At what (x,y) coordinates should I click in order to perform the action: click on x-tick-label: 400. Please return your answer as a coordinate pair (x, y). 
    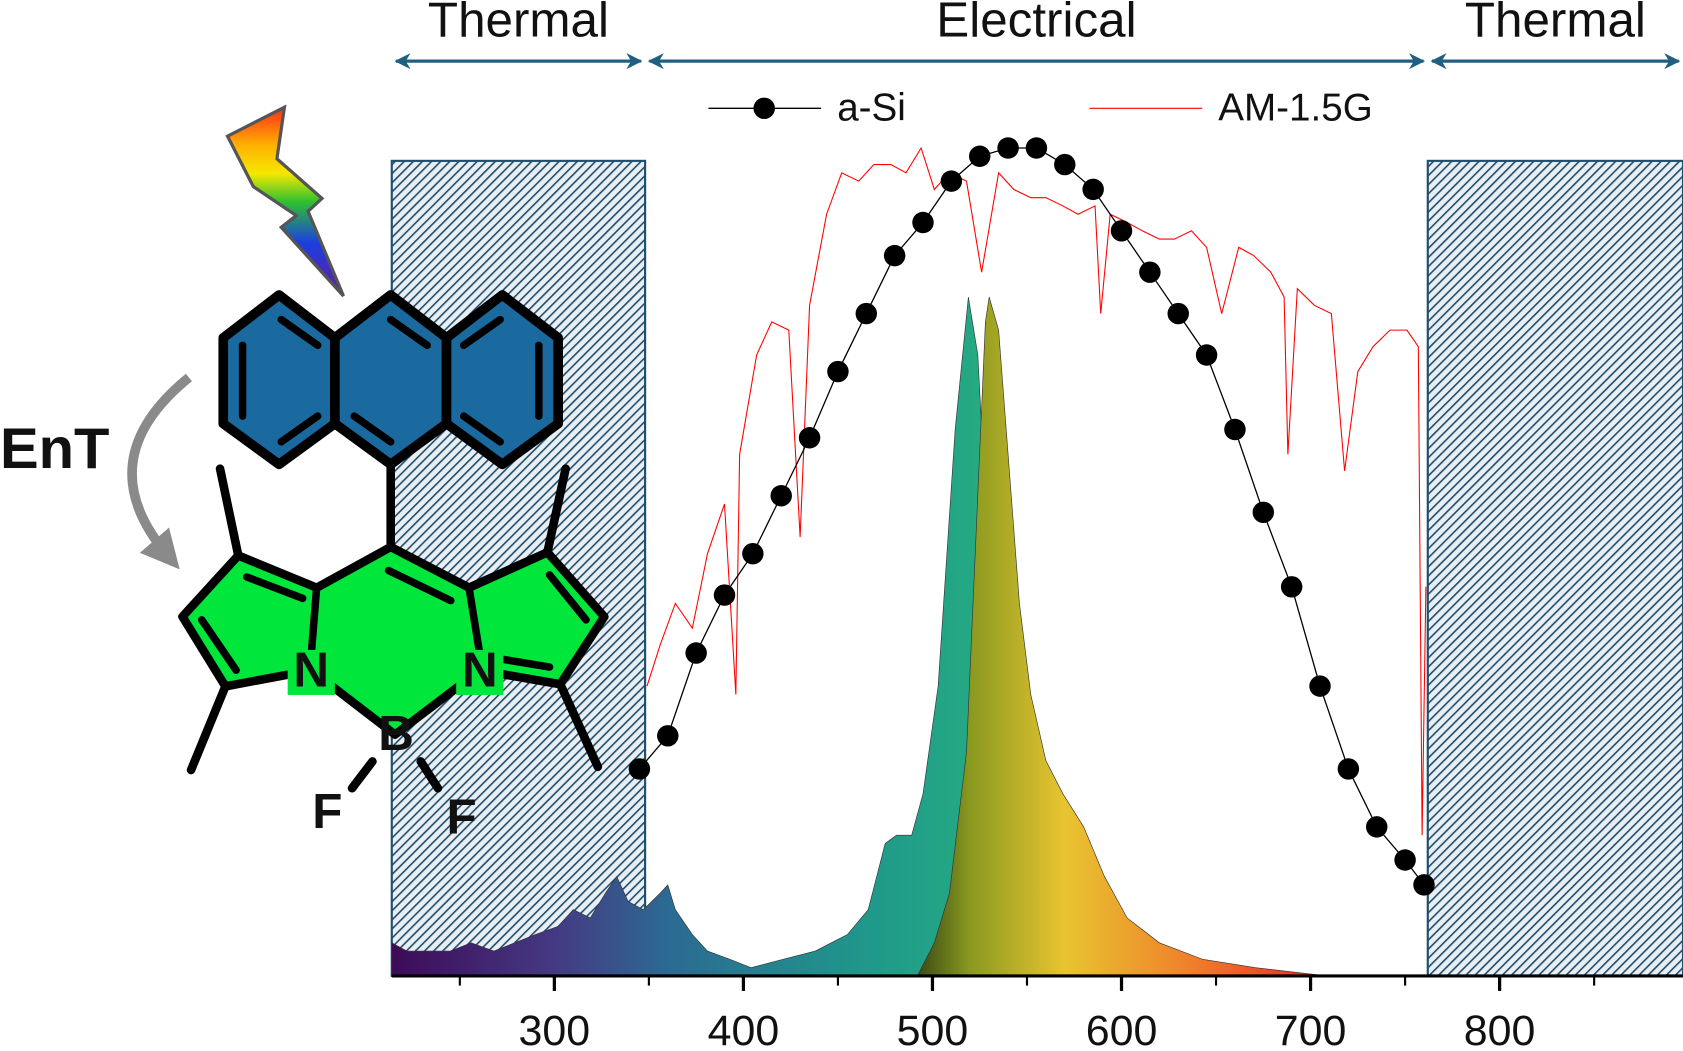
    Looking at the image, I should click on (744, 1029).